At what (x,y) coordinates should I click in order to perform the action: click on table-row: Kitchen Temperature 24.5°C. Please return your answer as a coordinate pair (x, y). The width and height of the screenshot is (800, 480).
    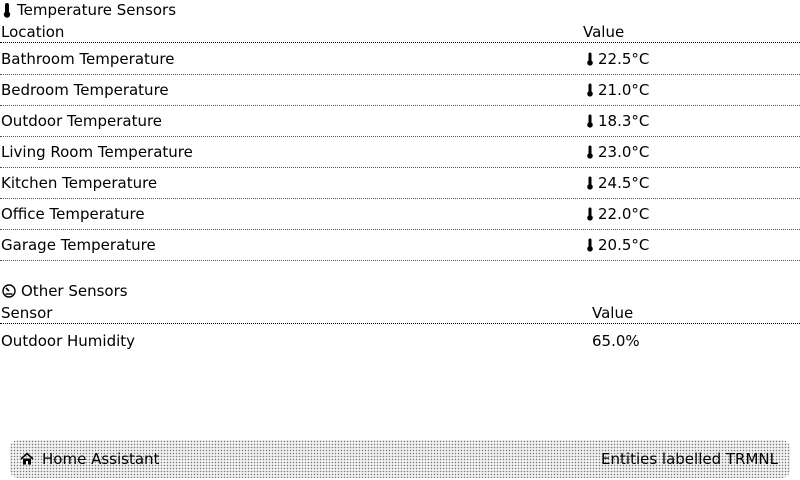
    Looking at the image, I should click on (400, 183).